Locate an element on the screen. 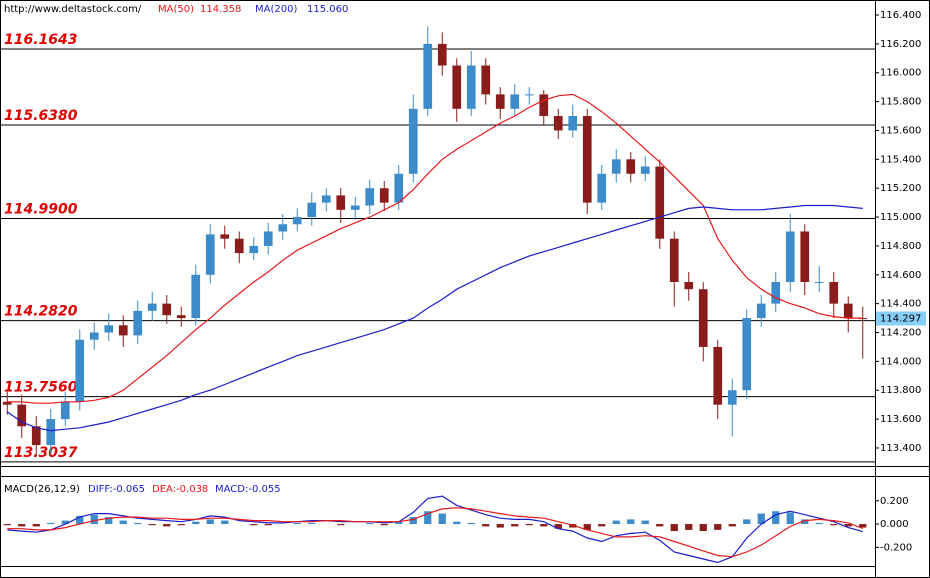  y-tick-label: 114.400 is located at coordinates (900, 304).